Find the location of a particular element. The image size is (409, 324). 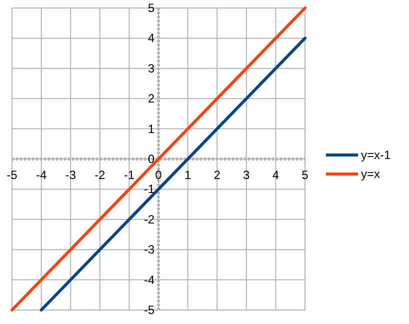

y-tick-label: -1 is located at coordinates (149, 189).